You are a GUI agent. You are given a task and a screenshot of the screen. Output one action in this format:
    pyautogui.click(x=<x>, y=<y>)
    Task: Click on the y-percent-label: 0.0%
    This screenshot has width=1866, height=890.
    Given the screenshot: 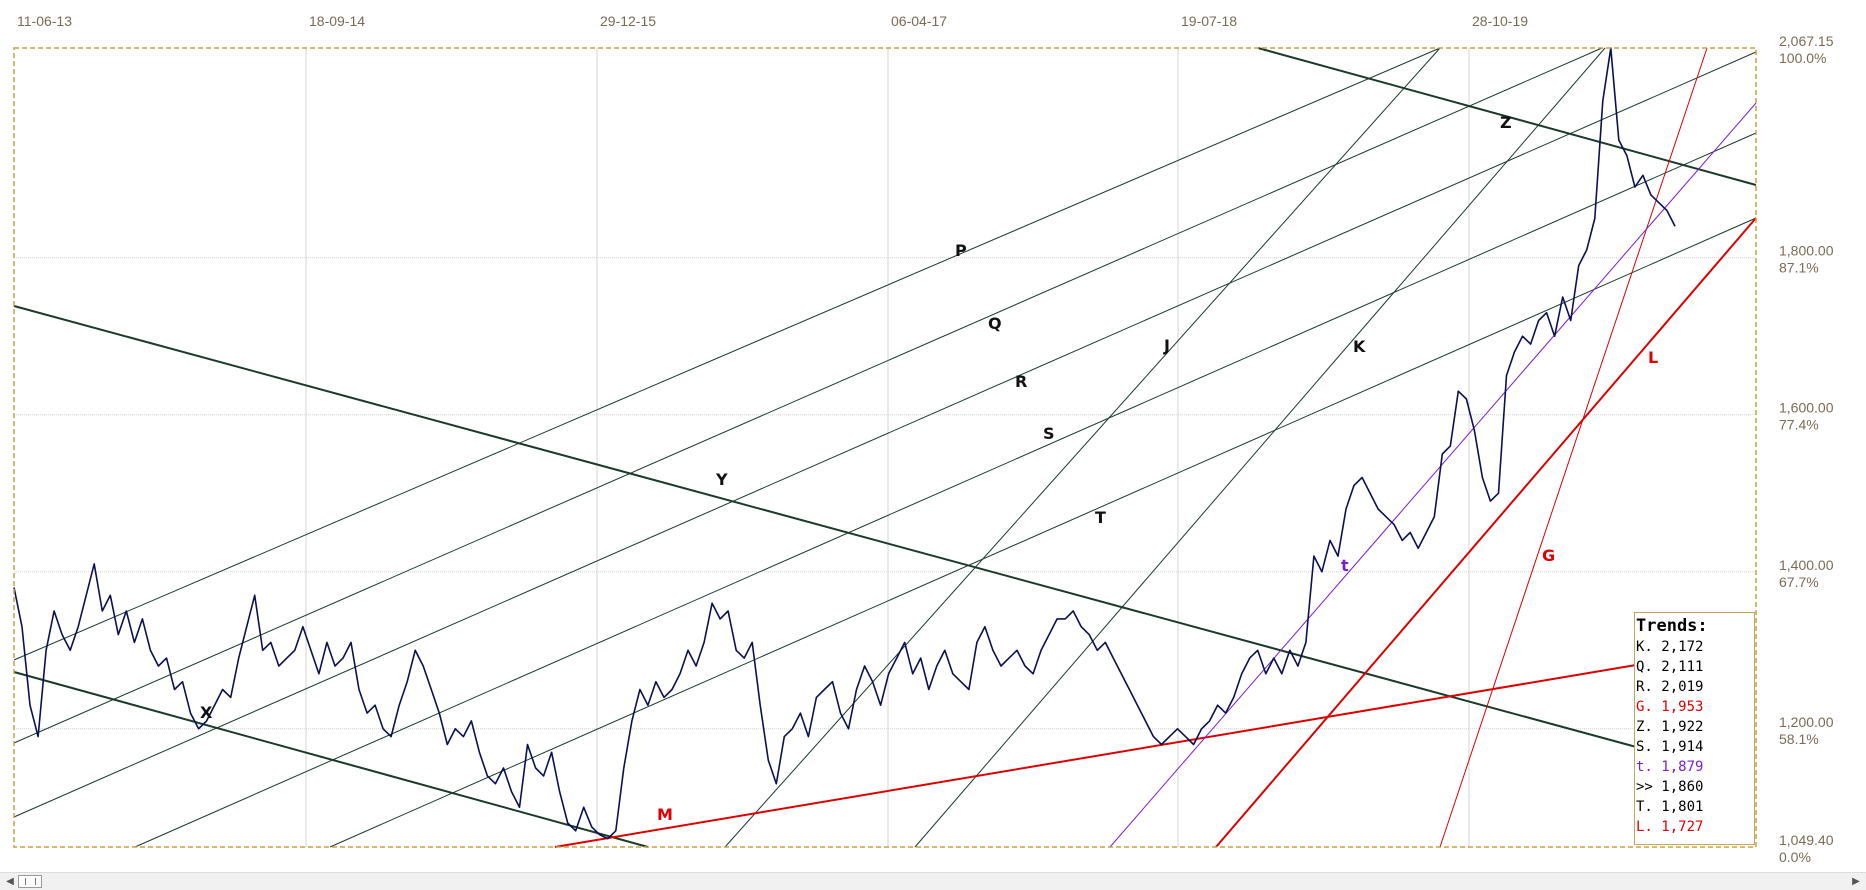 What is the action you would take?
    pyautogui.click(x=1795, y=857)
    